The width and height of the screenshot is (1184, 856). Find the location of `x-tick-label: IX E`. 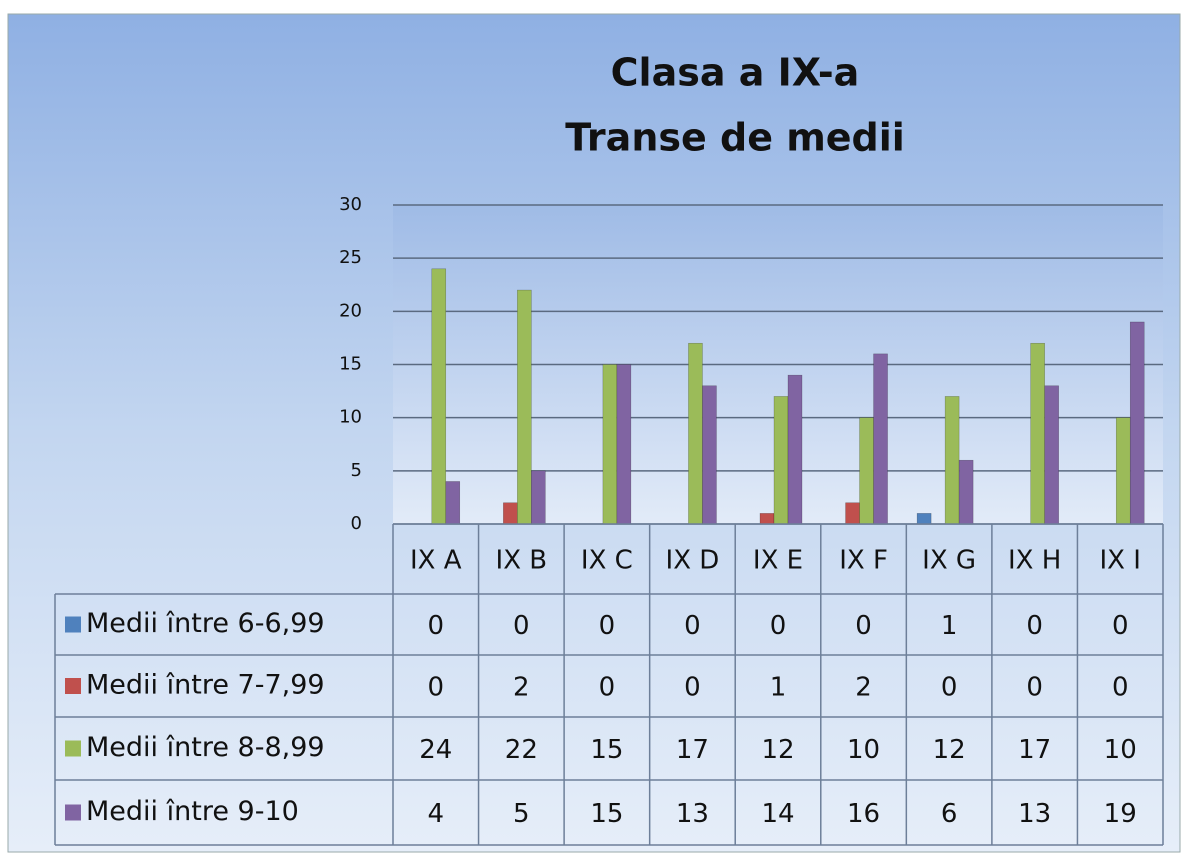

x-tick-label: IX E is located at coordinates (778, 561).